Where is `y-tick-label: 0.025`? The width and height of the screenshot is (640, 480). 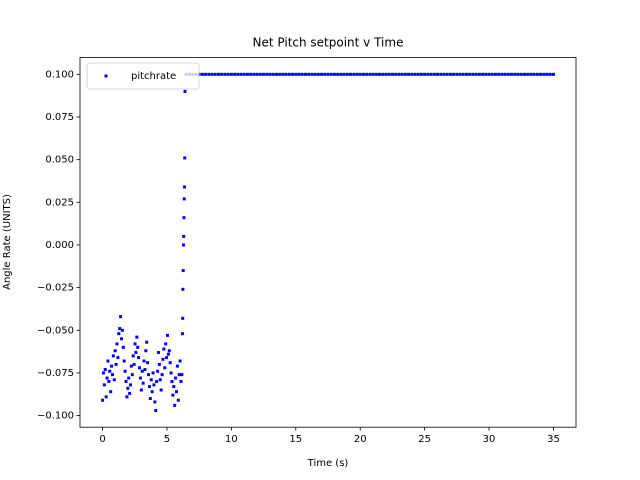 y-tick-label: 0.025 is located at coordinates (59, 202).